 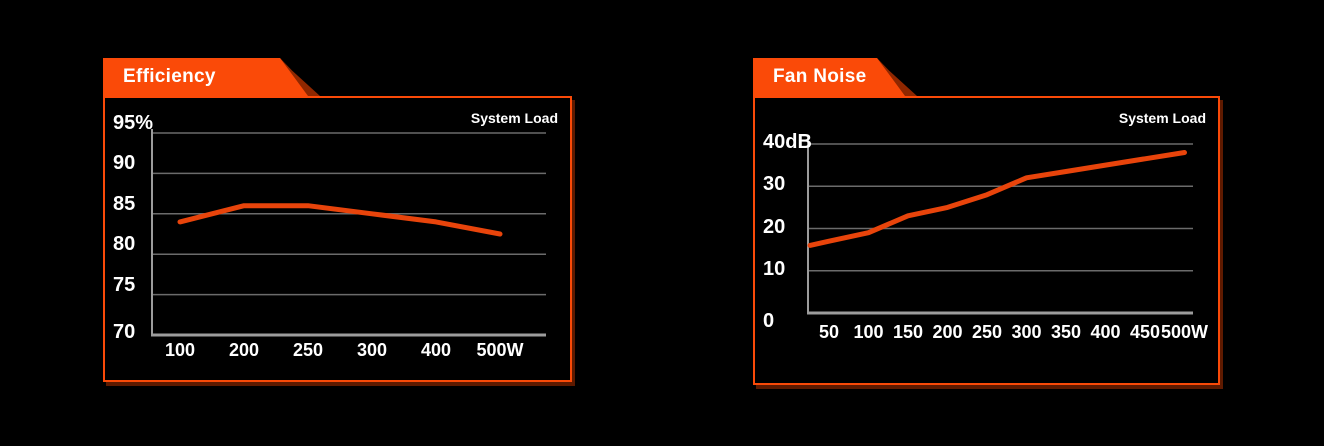 I want to click on efficiency-tab-shadow, so click(x=211, y=77).